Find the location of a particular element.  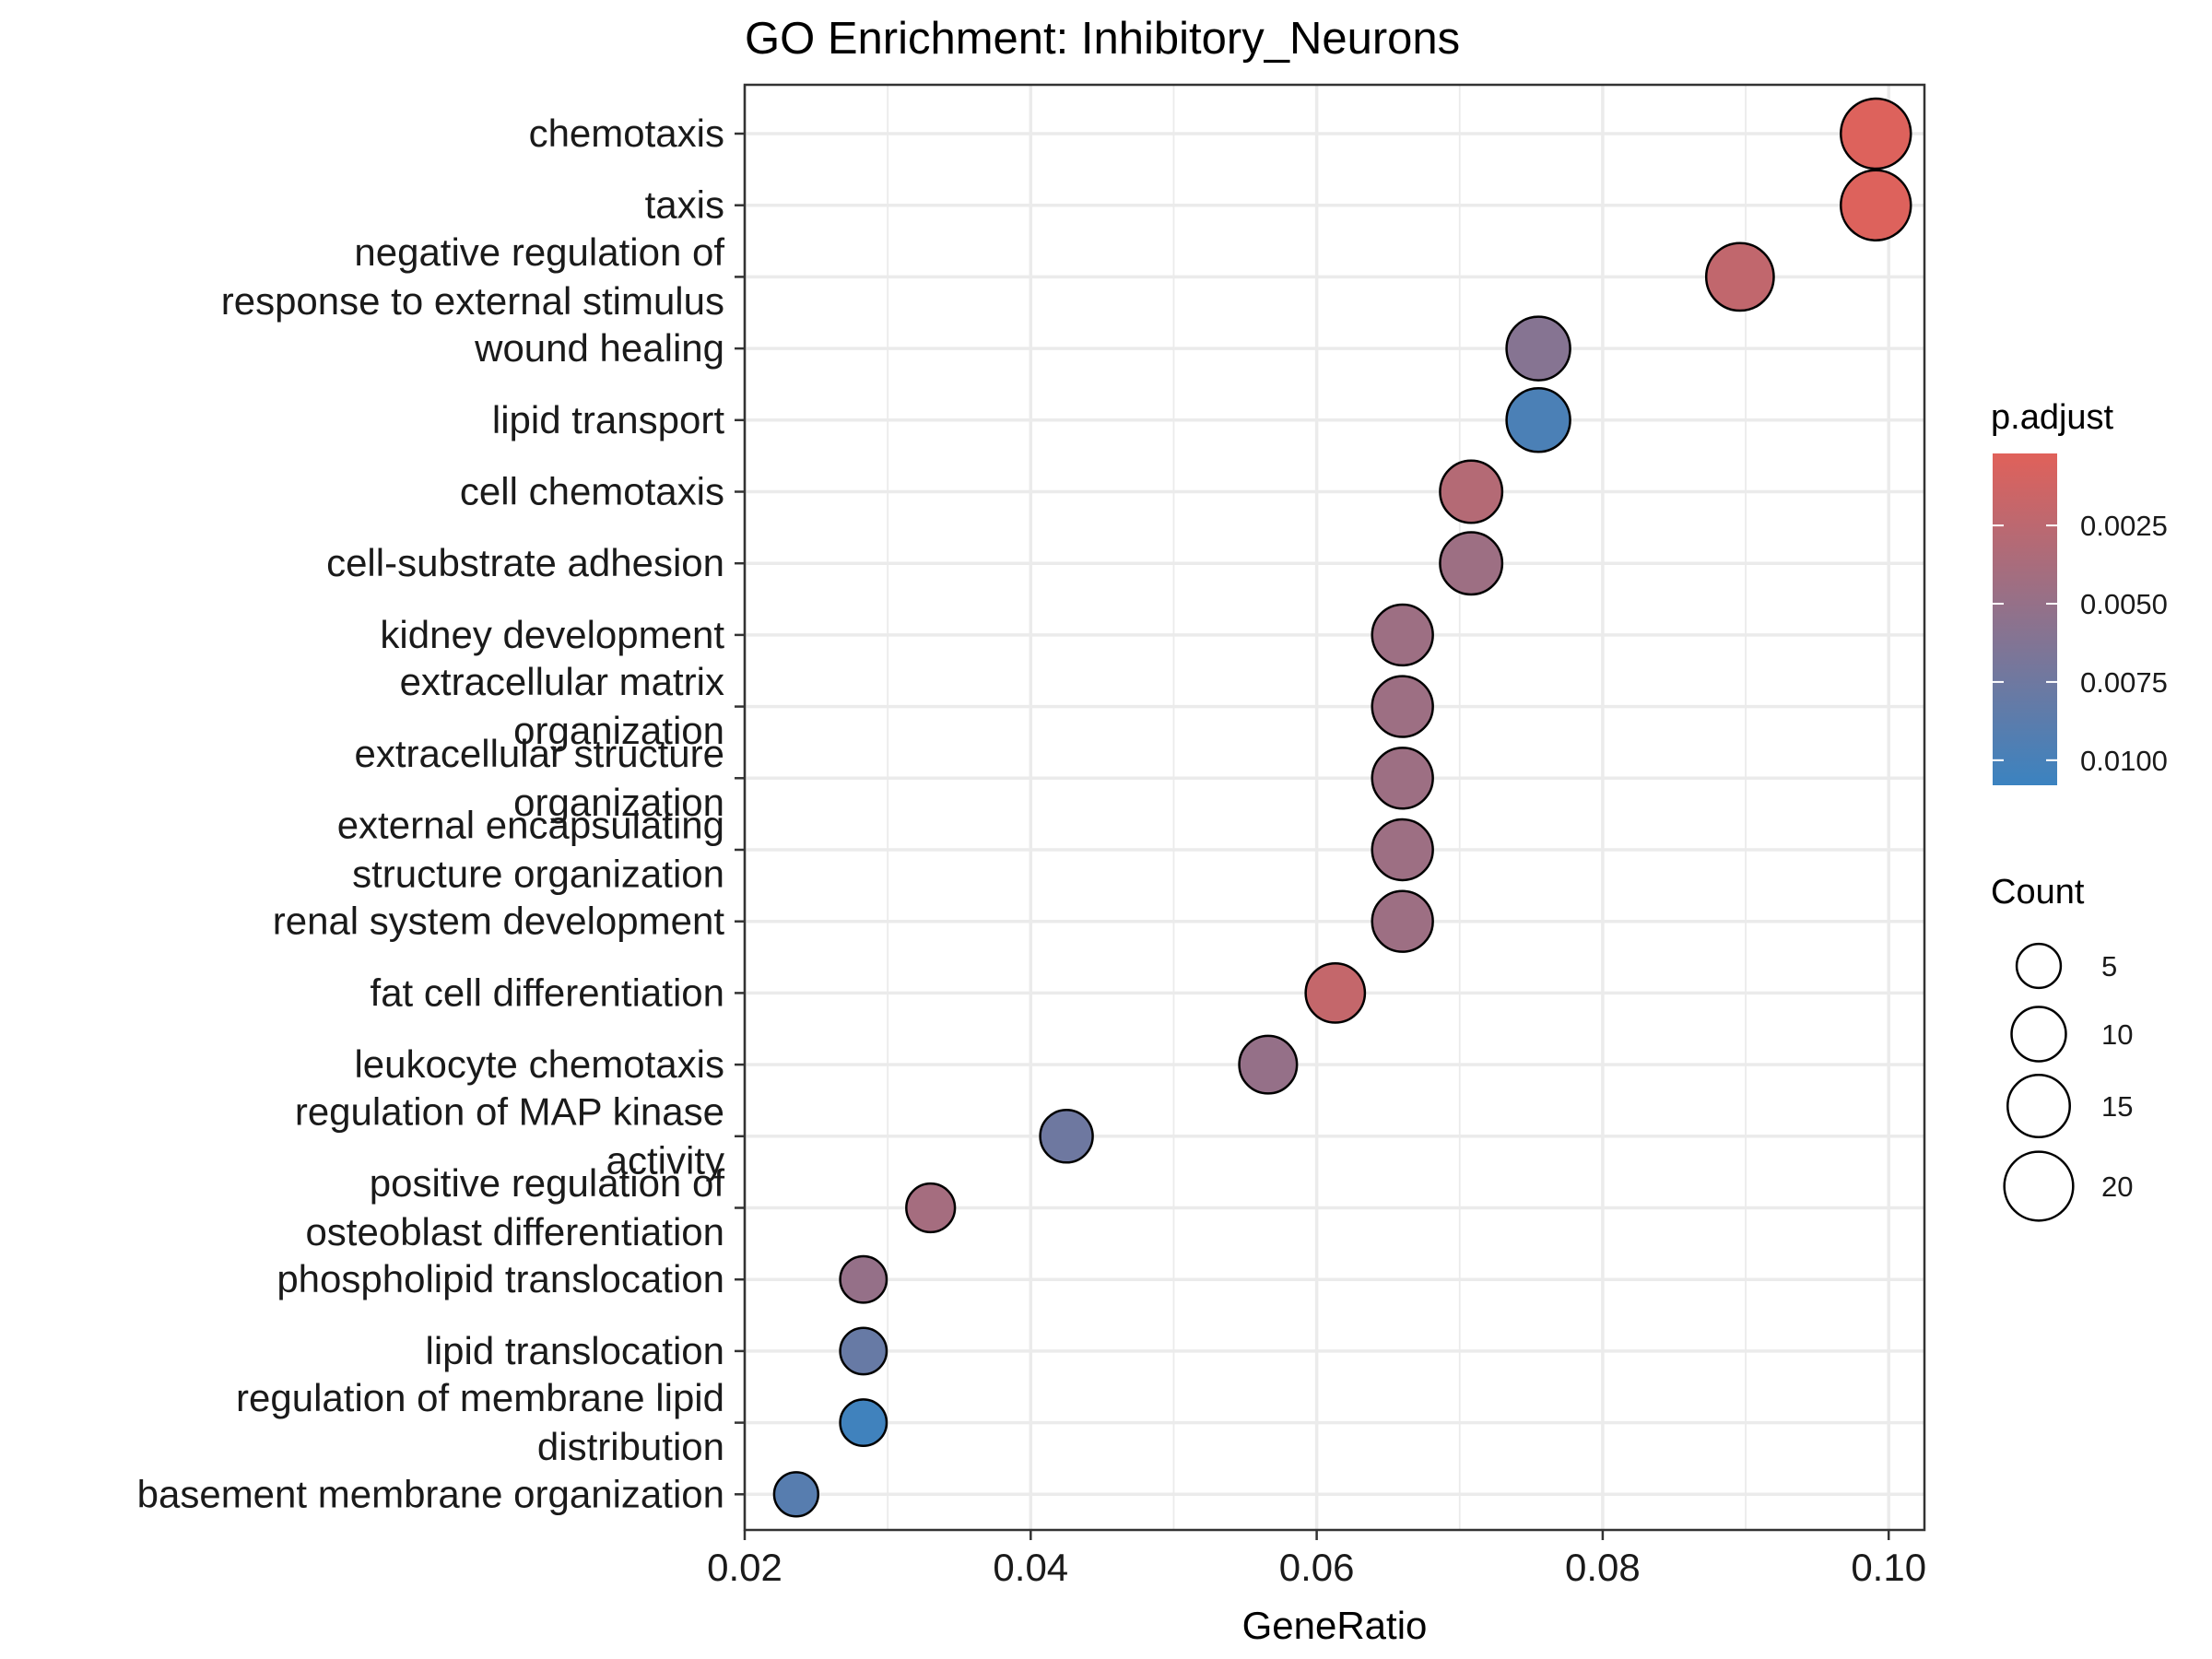

x-axis: 0.02 0.04 0.06 0.08 0.10 is located at coordinates (1316, 1559).